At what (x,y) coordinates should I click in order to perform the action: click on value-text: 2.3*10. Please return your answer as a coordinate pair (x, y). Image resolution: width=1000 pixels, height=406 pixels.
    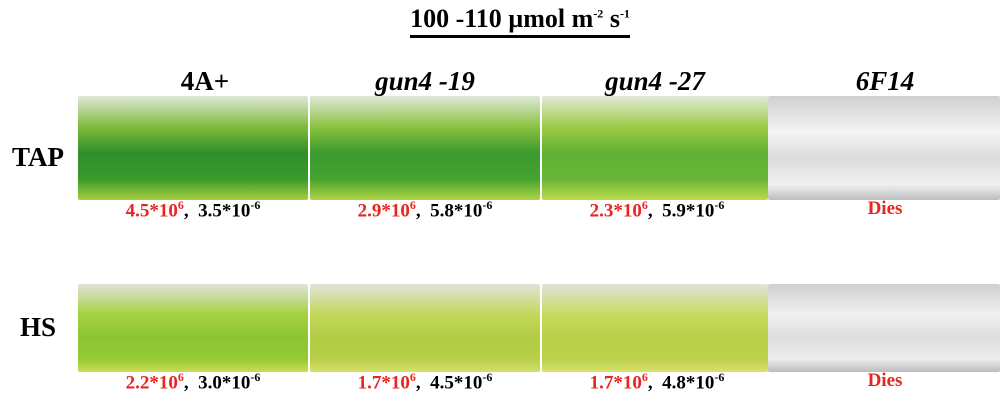
    Looking at the image, I should click on (615, 211).